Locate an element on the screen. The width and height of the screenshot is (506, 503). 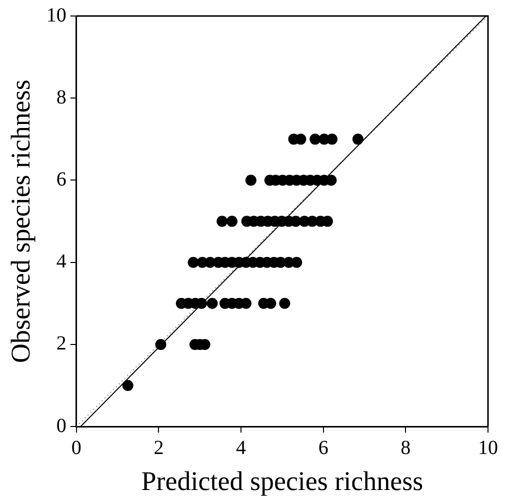
x-axis-title: Predicted species richness is located at coordinates (282, 481).